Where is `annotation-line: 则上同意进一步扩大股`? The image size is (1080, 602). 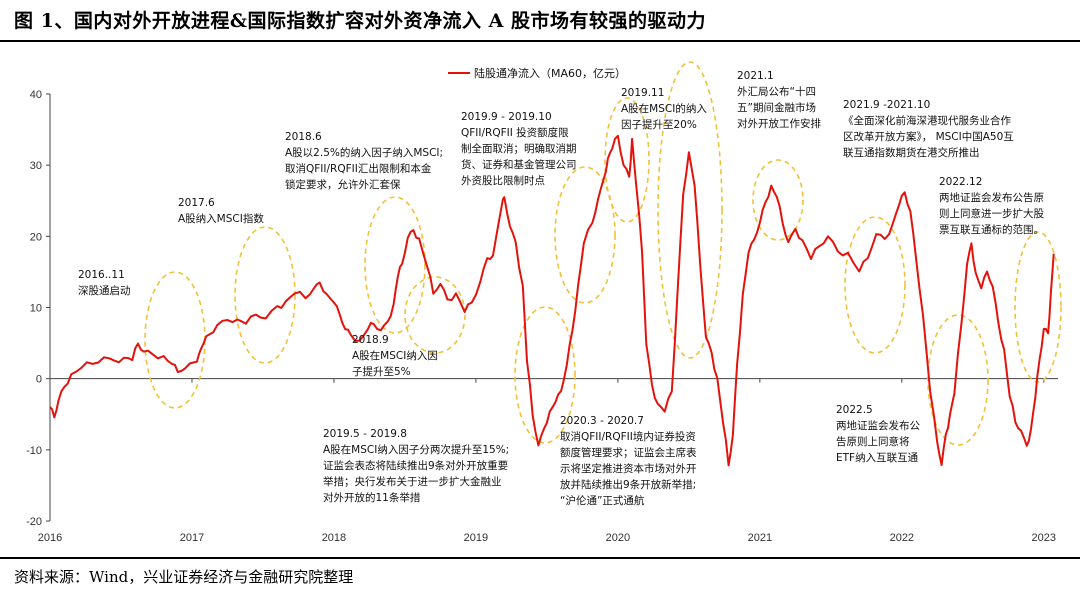 annotation-line: 则上同意进一步扩大股 is located at coordinates (991, 213).